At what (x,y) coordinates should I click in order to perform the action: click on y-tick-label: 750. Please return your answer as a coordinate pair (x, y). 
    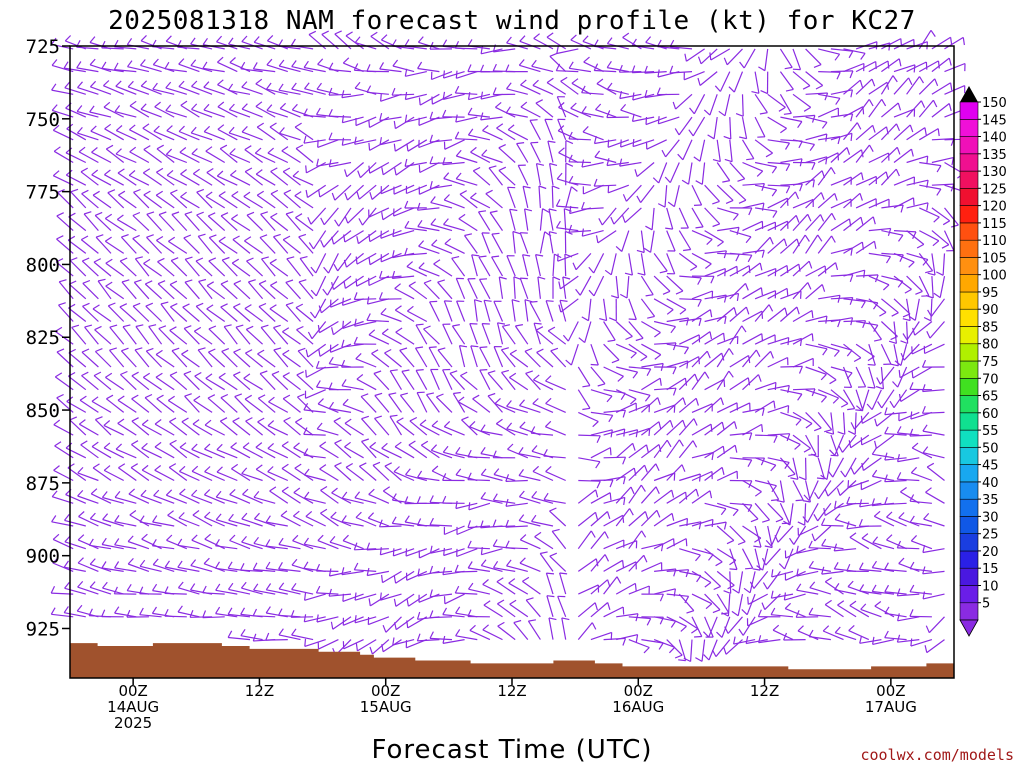
    Looking at the image, I should click on (43, 120).